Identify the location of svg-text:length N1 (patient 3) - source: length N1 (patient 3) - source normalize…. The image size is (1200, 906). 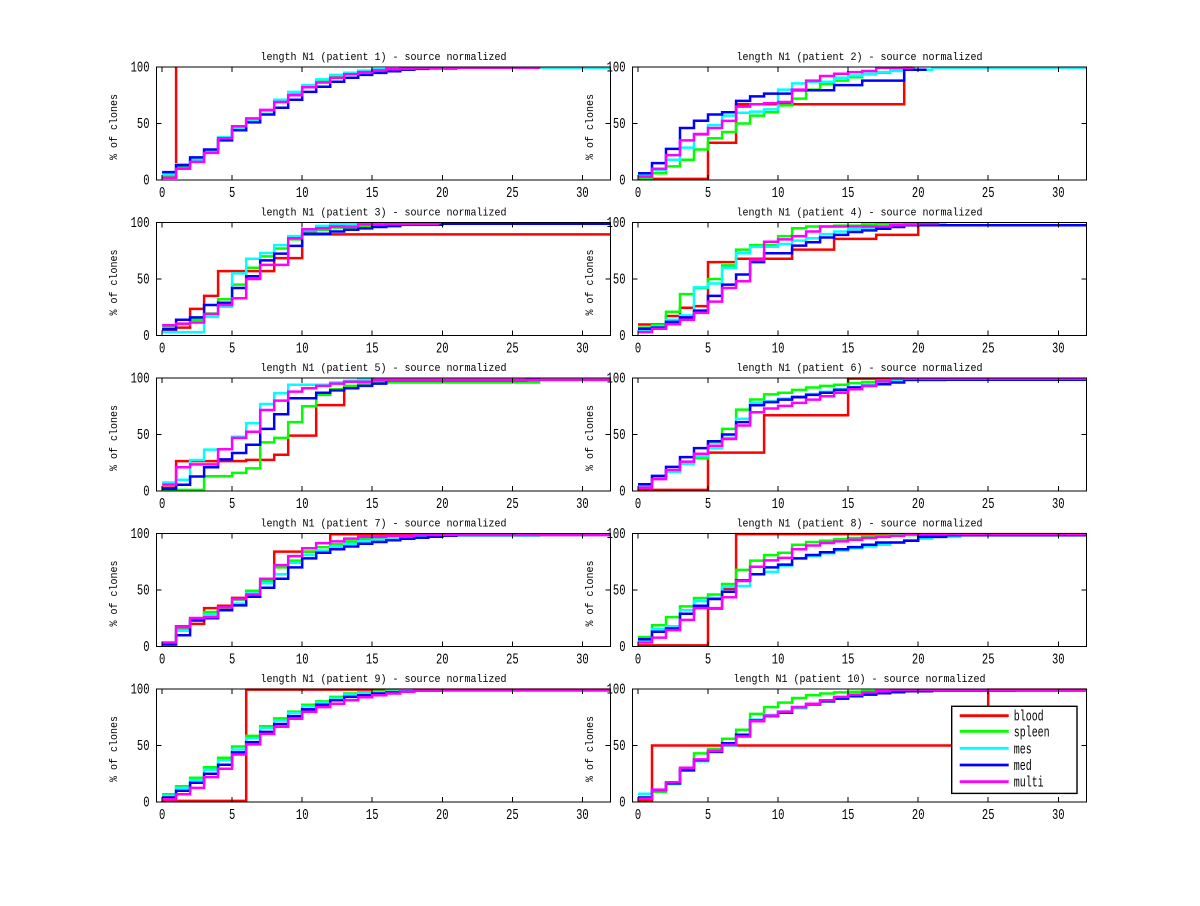
(384, 214).